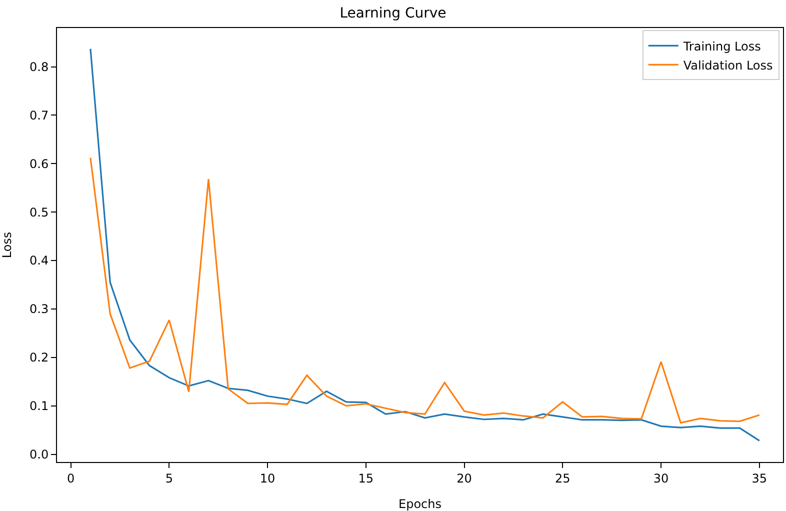 The width and height of the screenshot is (786, 511). What do you see at coordinates (39, 454) in the screenshot?
I see `y-tick-label: 0.0` at bounding box center [39, 454].